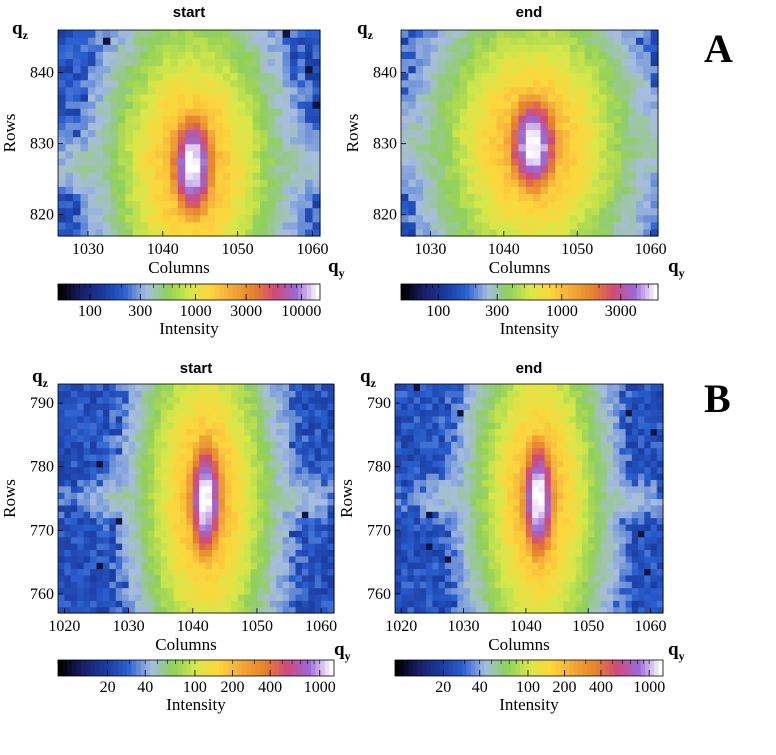 Image resolution: width=776 pixels, height=755 pixels. I want to click on colorbar-tick-label: 1000, so click(320, 687).